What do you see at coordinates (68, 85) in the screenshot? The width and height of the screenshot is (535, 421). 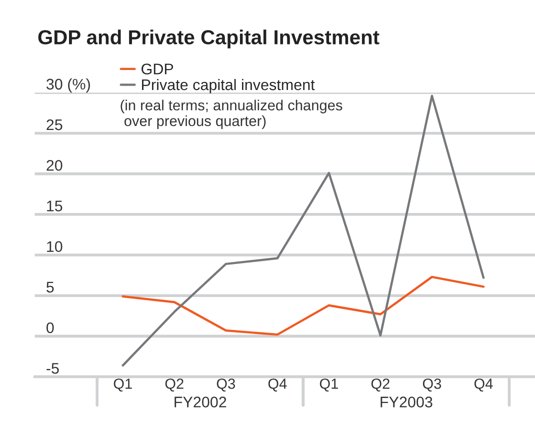 I see `y-tick-label: 30 (%)` at bounding box center [68, 85].